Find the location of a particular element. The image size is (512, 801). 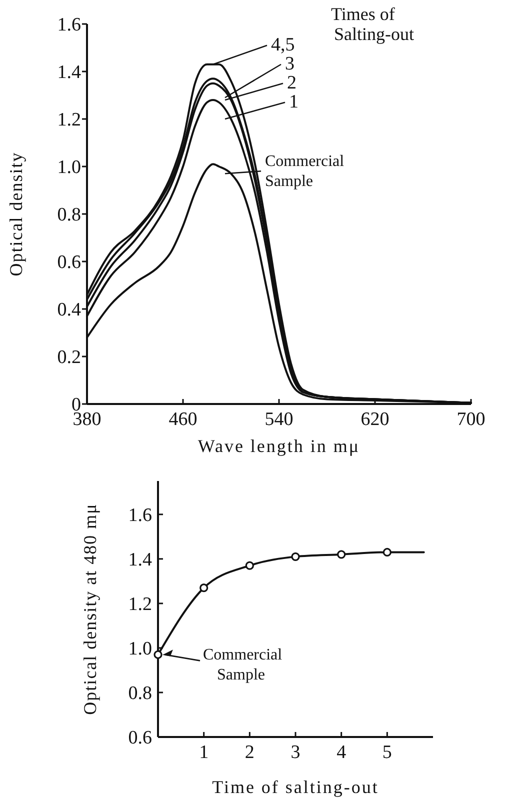

y-tick-label: 0.2 is located at coordinates (69, 357).